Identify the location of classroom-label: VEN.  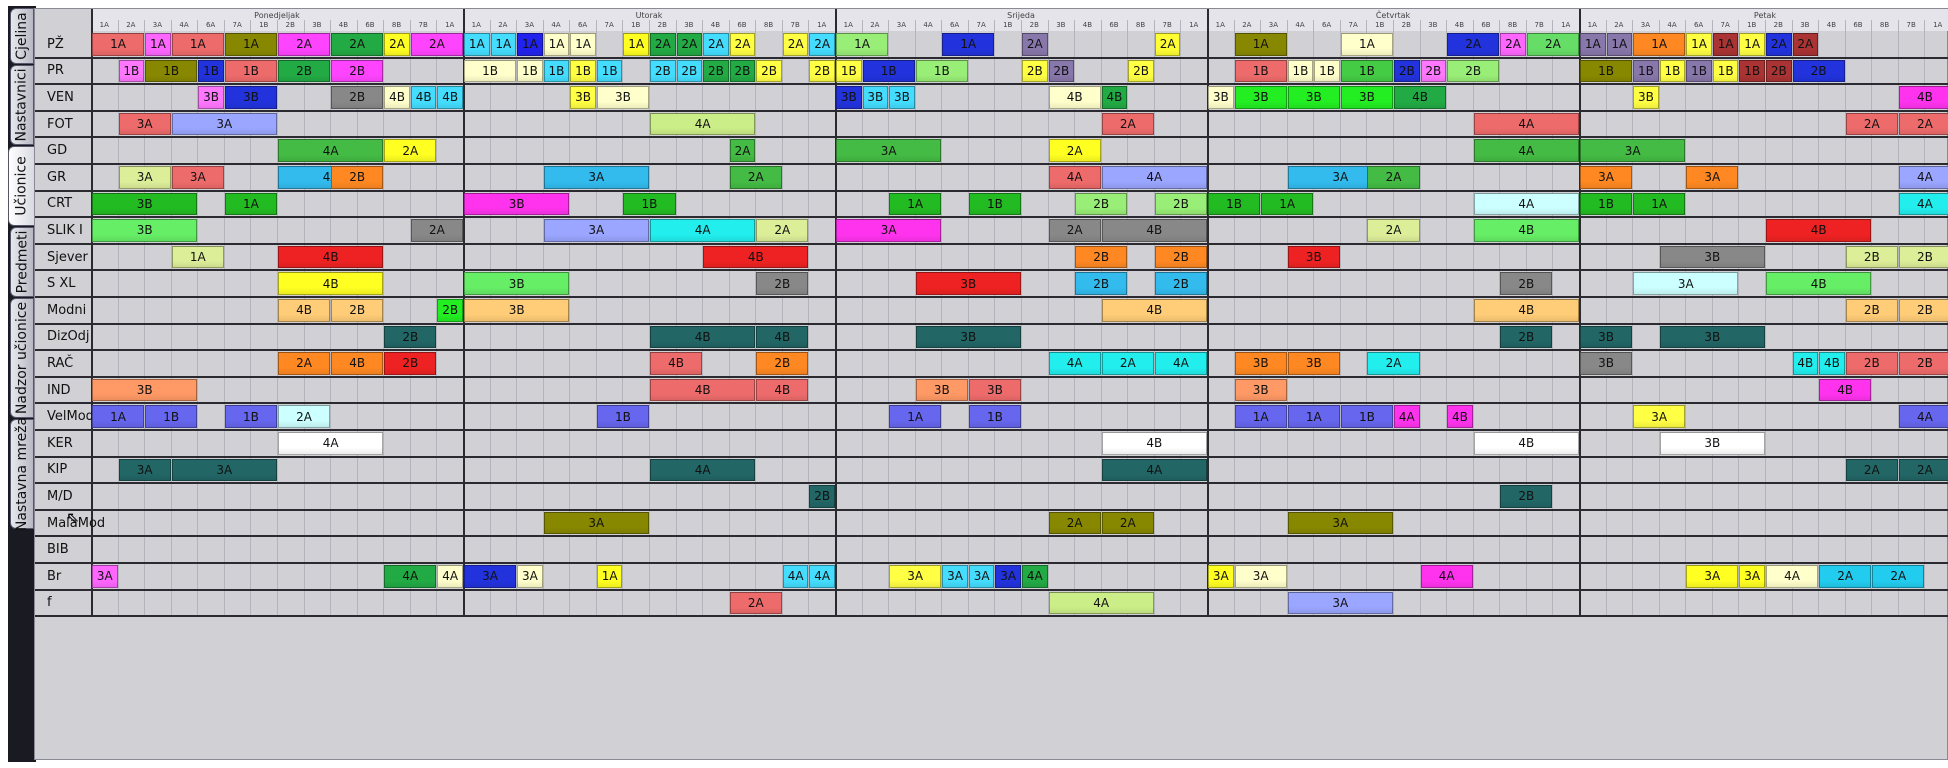
(60, 97).